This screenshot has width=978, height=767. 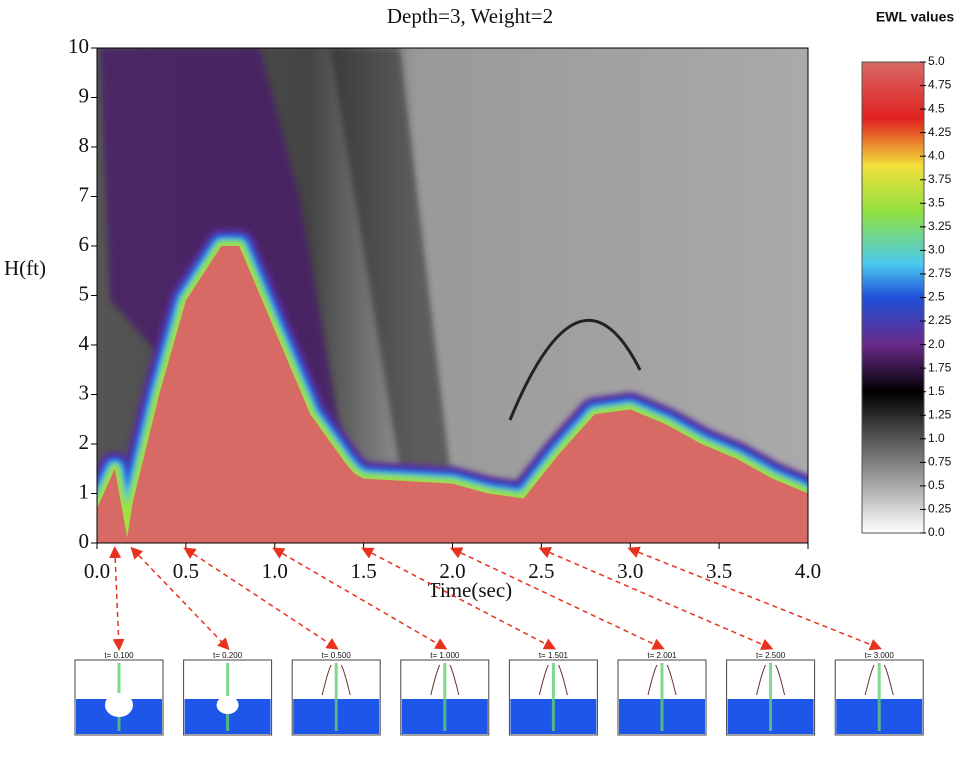 I want to click on colorbar-tick-label: 0.25, so click(x=940, y=509).